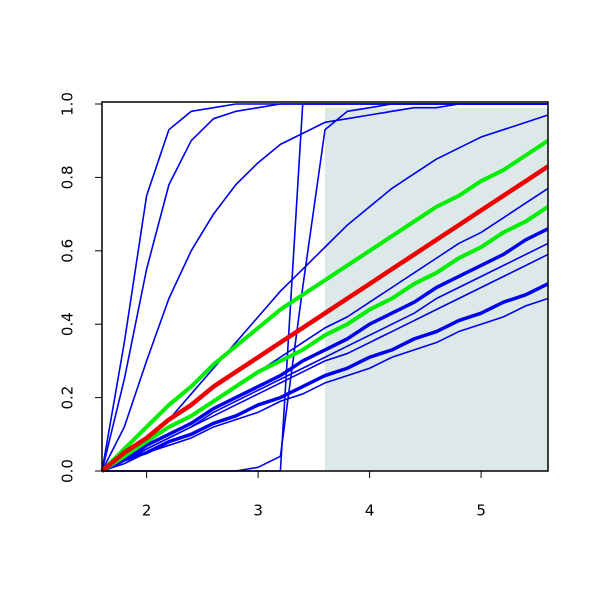 The height and width of the screenshot is (600, 600). What do you see at coordinates (481, 511) in the screenshot?
I see `x-tick-label: 5` at bounding box center [481, 511].